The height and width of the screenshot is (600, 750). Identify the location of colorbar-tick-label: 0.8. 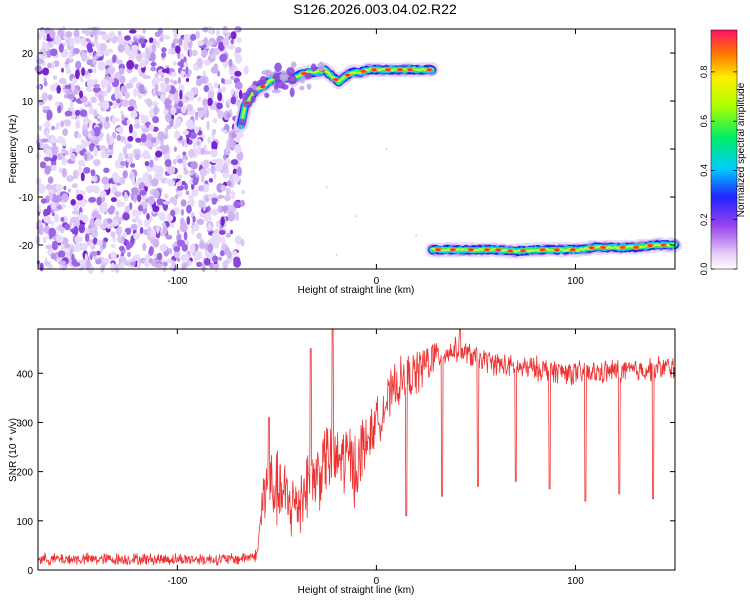
(704, 72).